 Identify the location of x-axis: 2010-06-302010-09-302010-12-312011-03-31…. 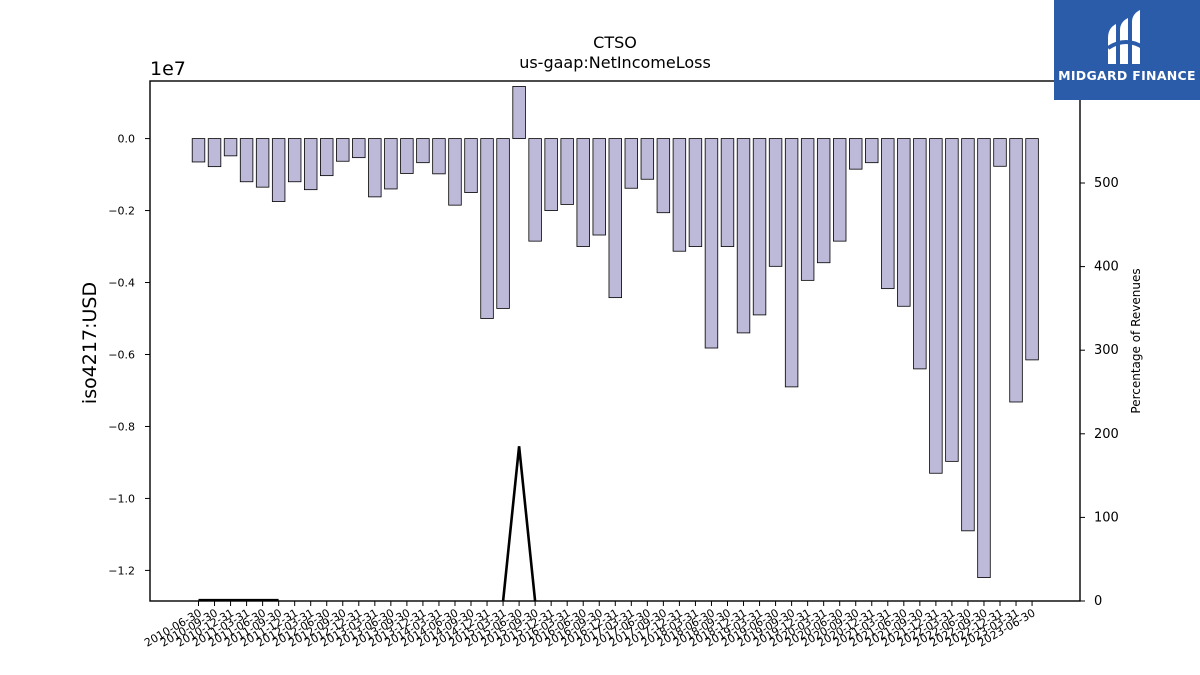
(590, 625).